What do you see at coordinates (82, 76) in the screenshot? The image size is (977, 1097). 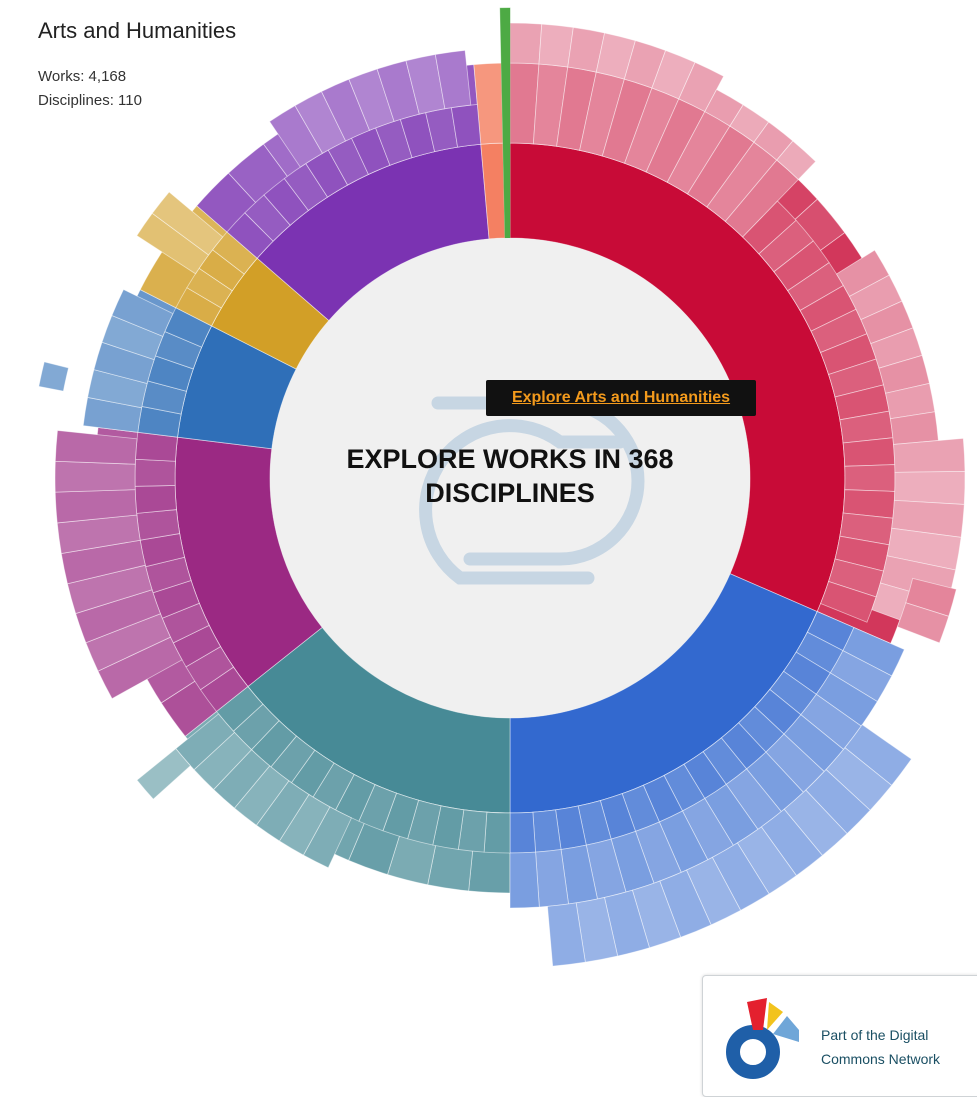 I see `works-count: Works: 4,168` at bounding box center [82, 76].